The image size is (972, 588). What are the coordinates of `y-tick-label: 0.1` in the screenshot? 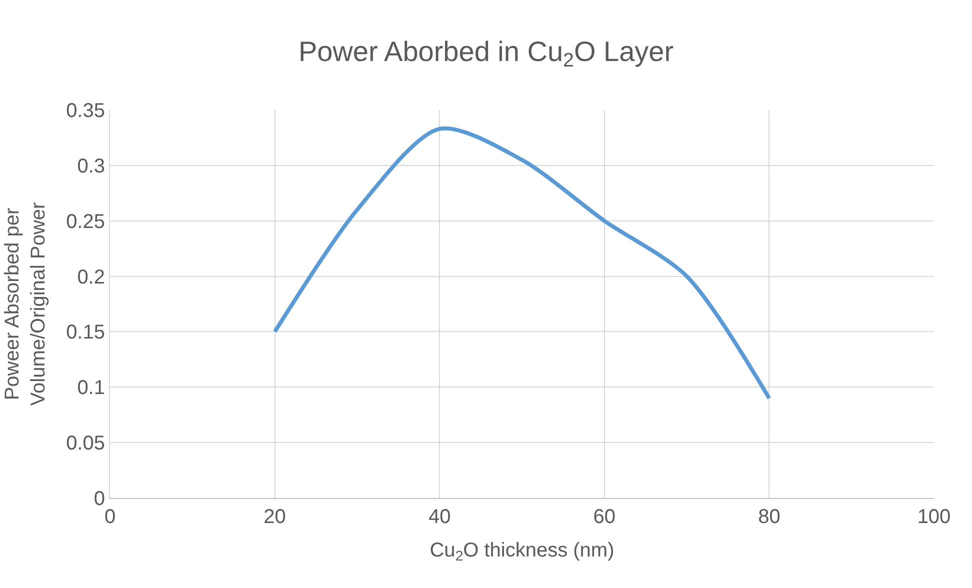 It's located at (91, 388).